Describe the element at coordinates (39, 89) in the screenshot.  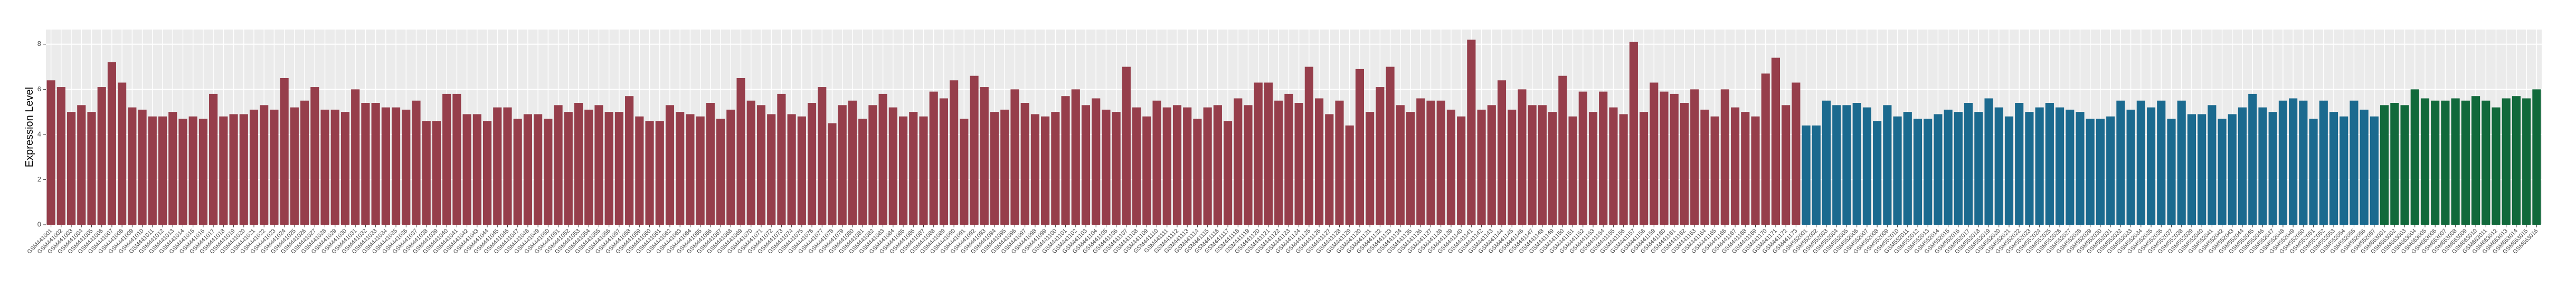
I see `y-tick-label: 6` at that location.